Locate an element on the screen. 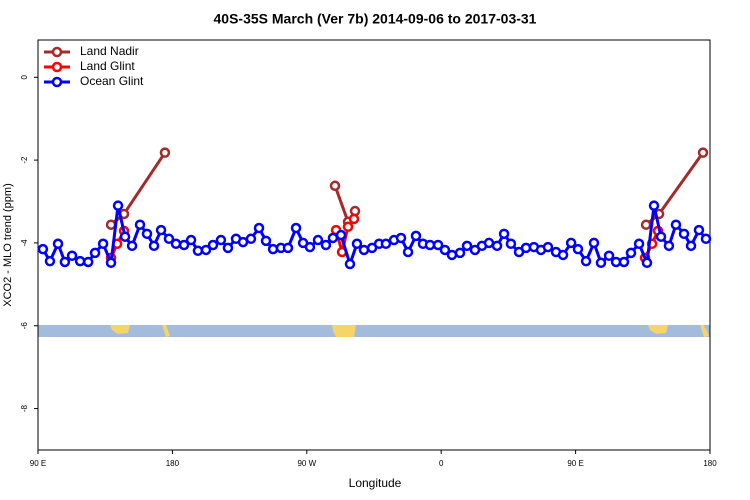 The image size is (750, 500). legend-label: Ocean Glint is located at coordinates (112, 81).